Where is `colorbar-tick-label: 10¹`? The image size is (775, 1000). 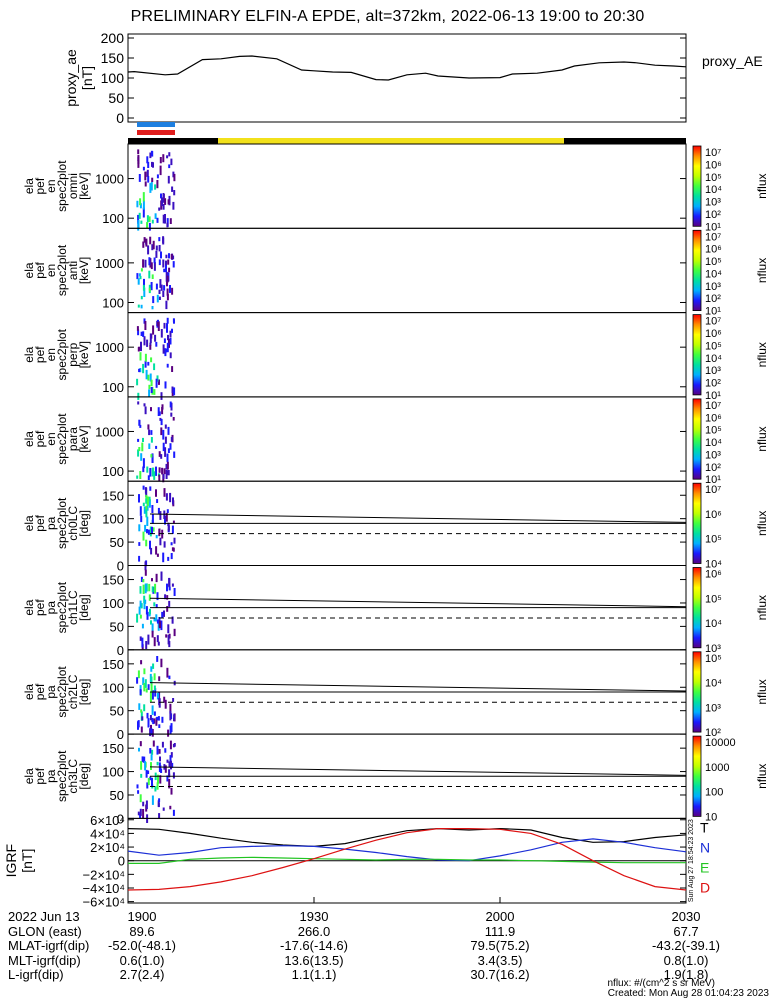 colorbar-tick-label: 10¹ is located at coordinates (713, 312).